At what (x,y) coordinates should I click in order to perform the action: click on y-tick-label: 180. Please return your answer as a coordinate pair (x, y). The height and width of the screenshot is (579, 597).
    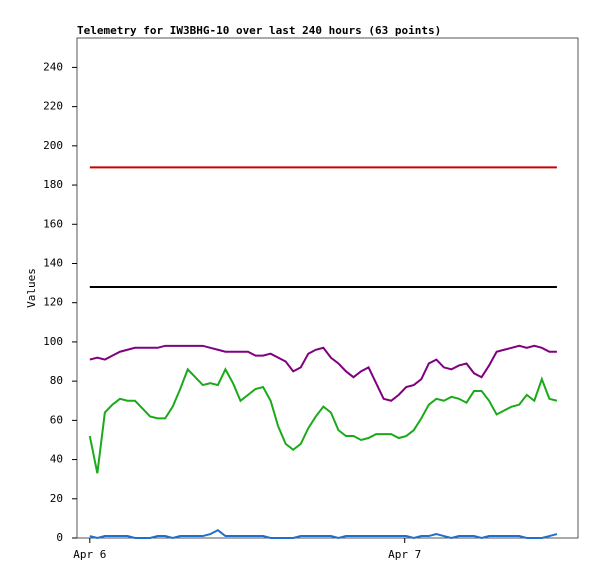
    Looking at the image, I should click on (53, 184).